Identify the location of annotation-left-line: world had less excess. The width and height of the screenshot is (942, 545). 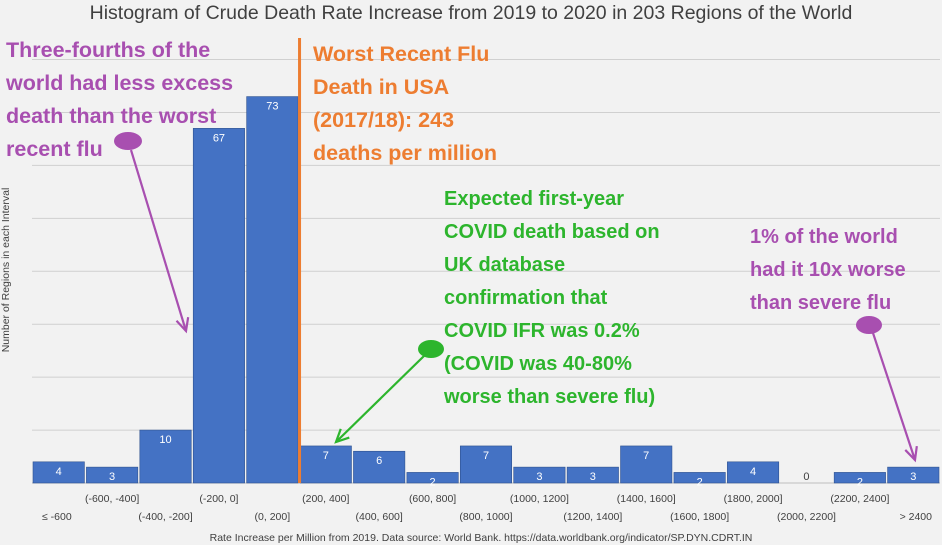
(119, 83).